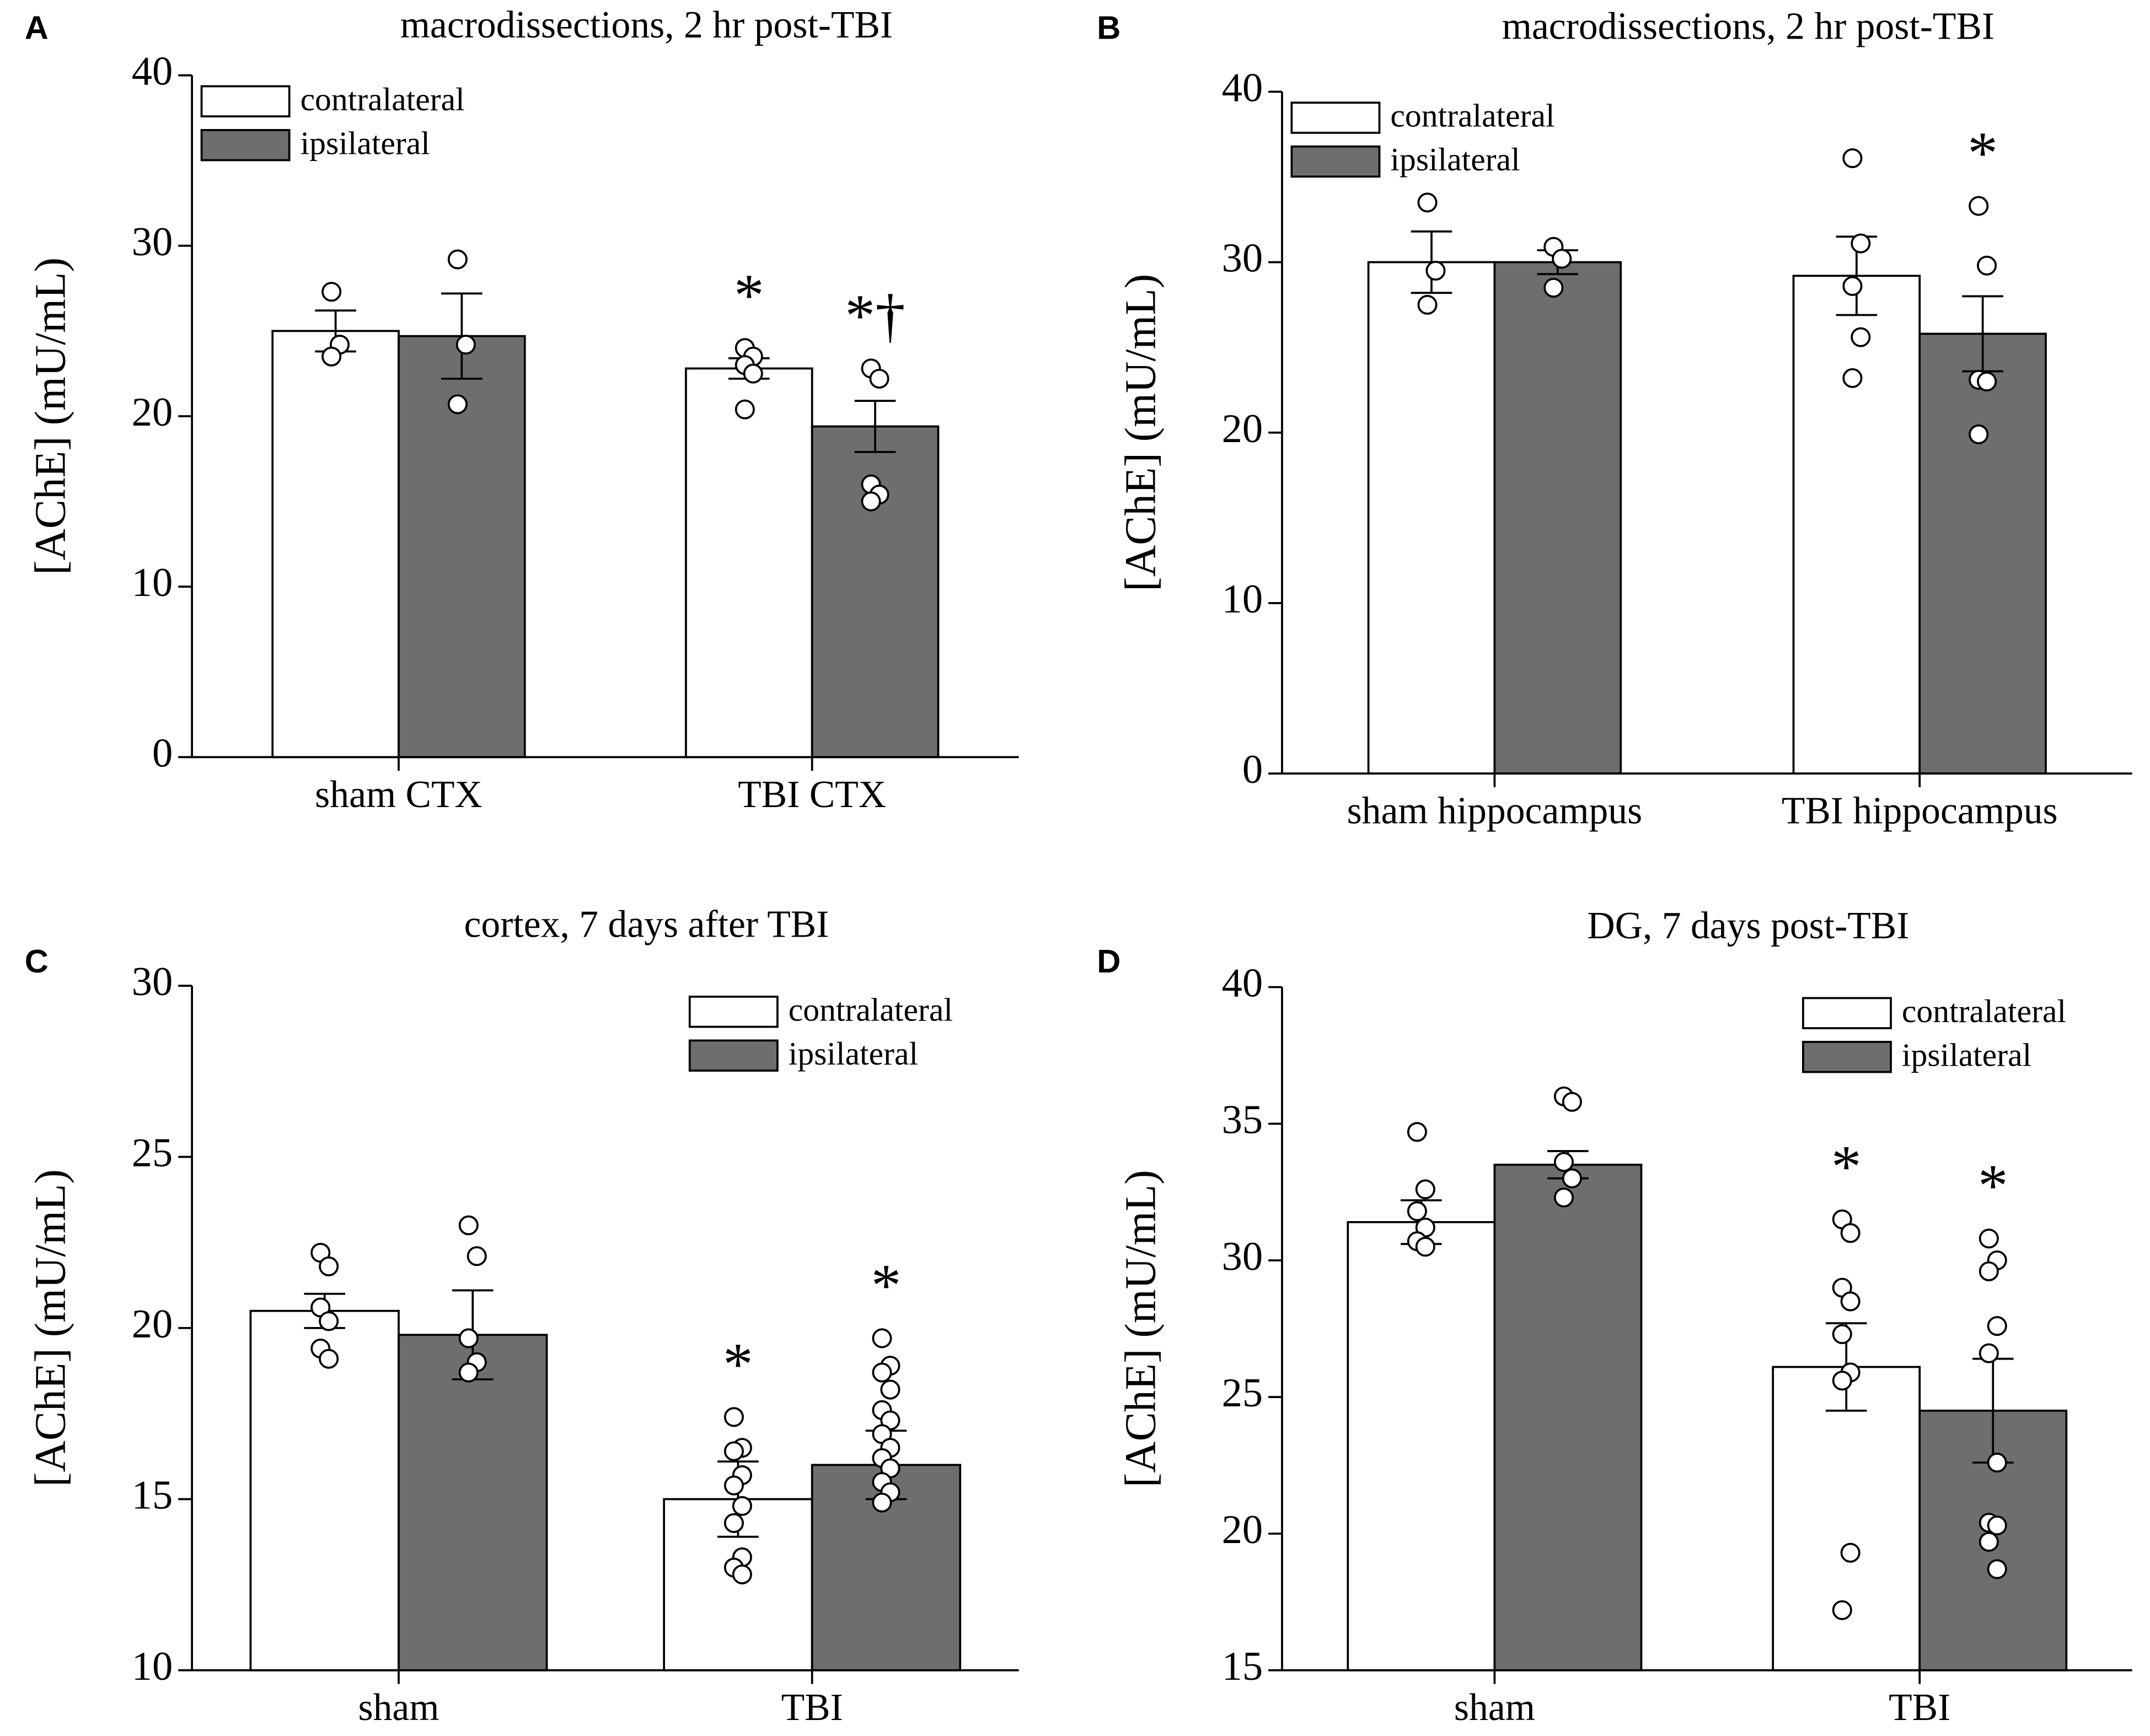 The height and width of the screenshot is (1736, 2150). Describe the element at coordinates (646, 25) in the screenshot. I see `chart-title: macrodissections, 2 hr post-TBI` at that location.